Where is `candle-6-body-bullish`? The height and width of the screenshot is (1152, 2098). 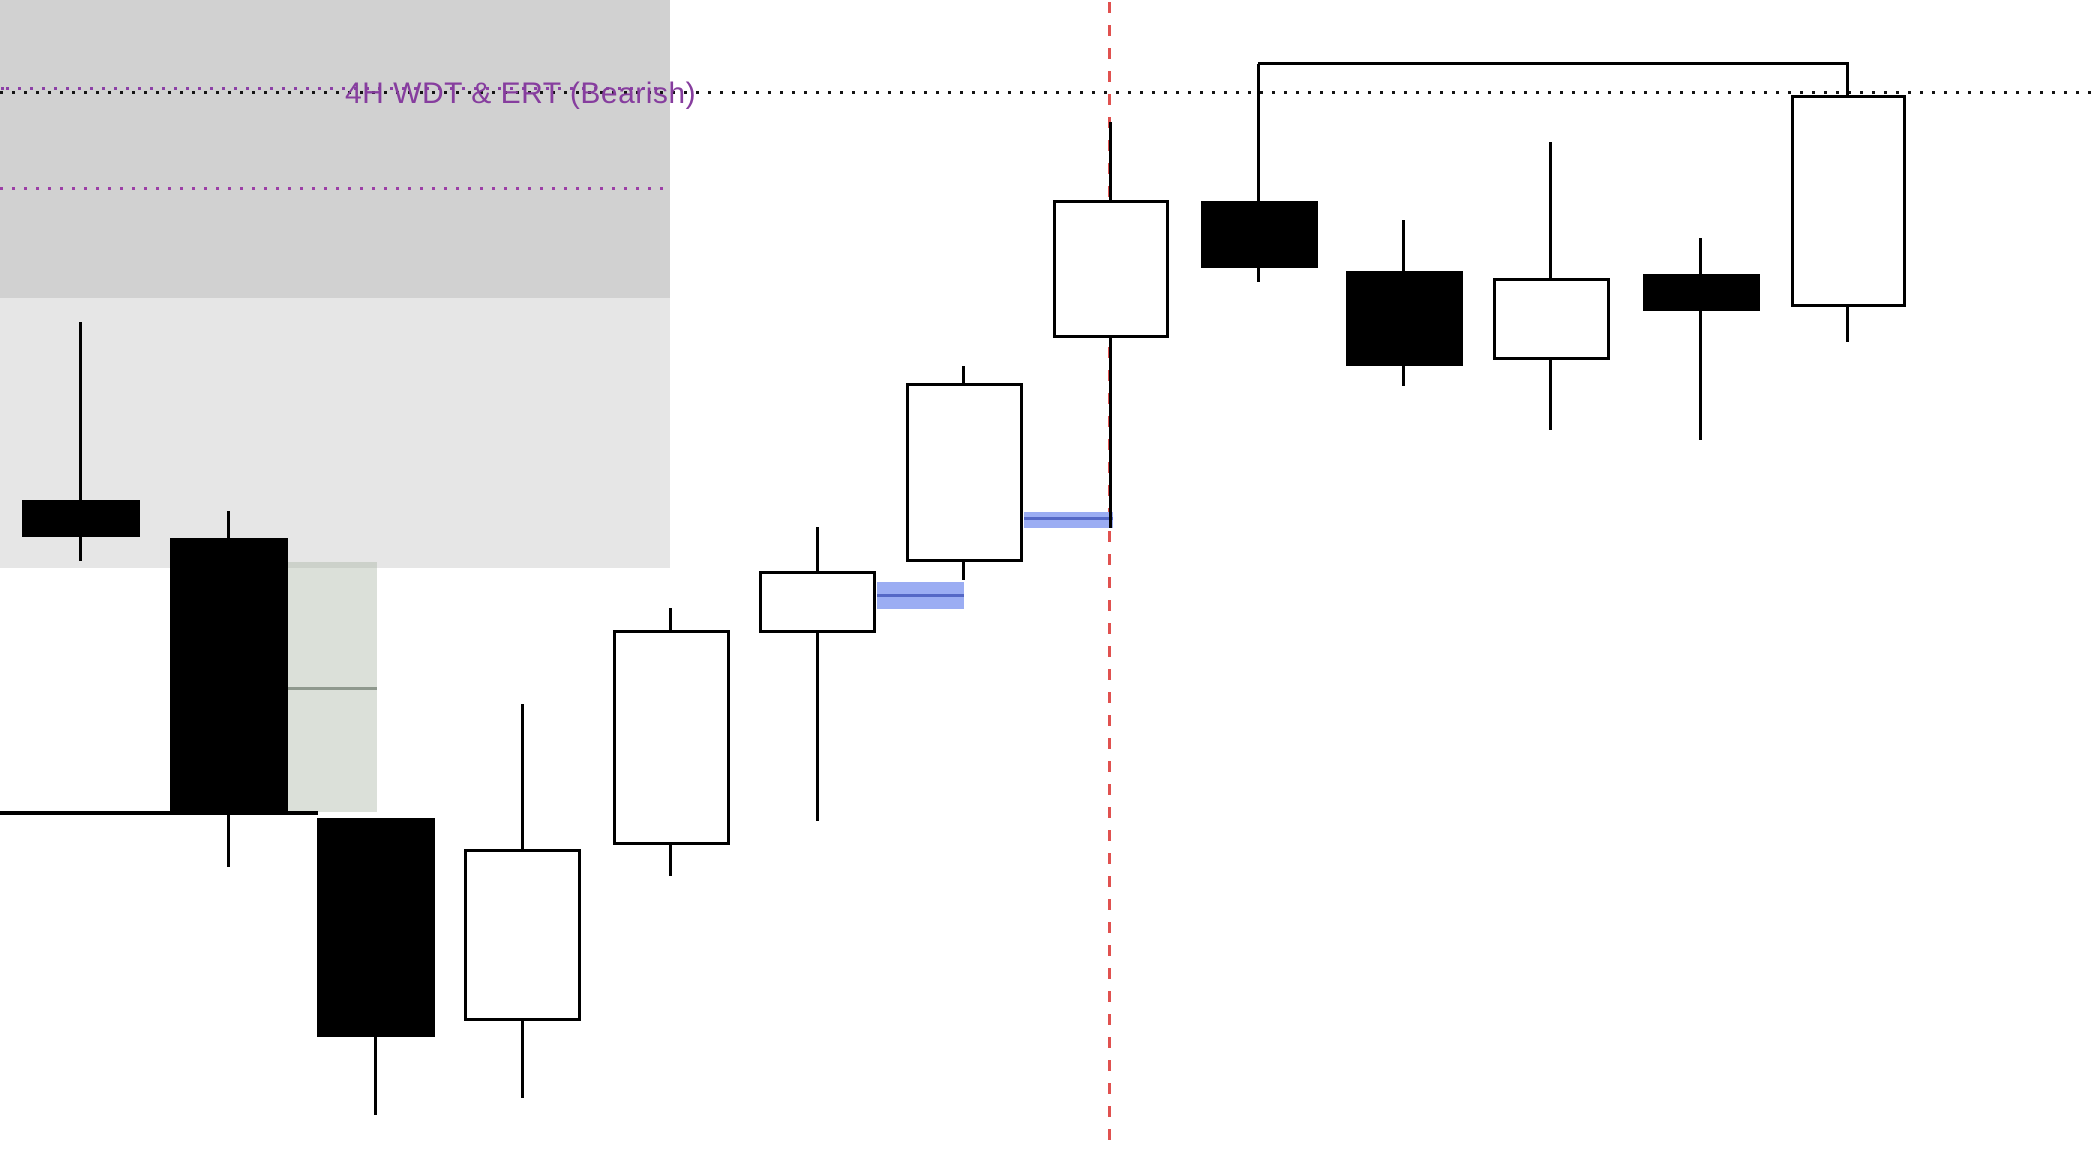
candle-6-body-bullish is located at coordinates (817, 602).